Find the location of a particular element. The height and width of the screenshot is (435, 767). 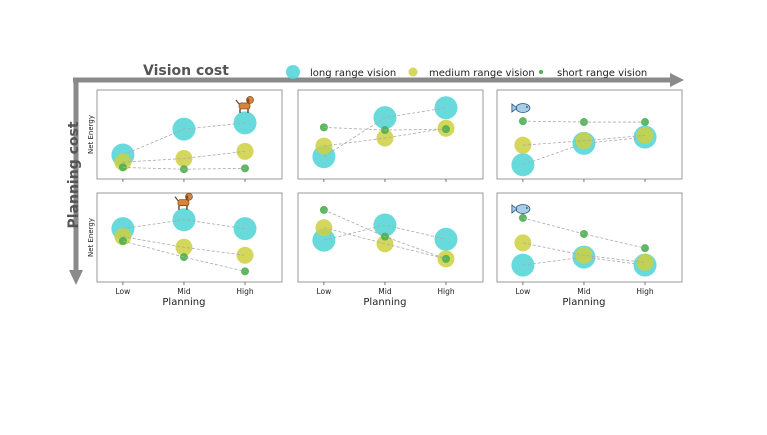

legend-label-medium: medium range vision is located at coordinates (482, 73).